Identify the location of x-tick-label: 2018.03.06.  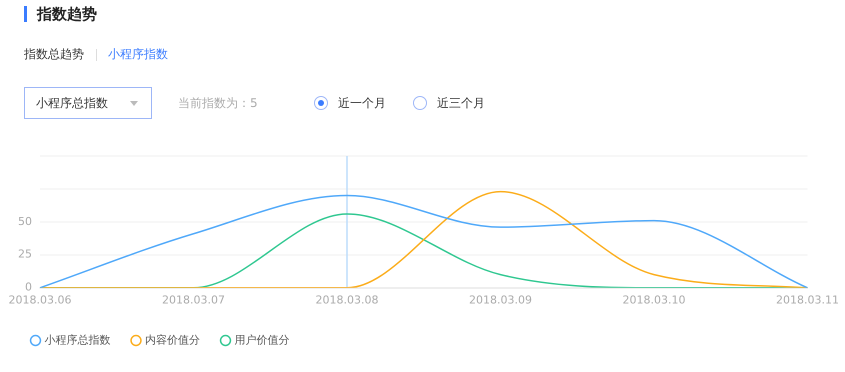
(40, 299).